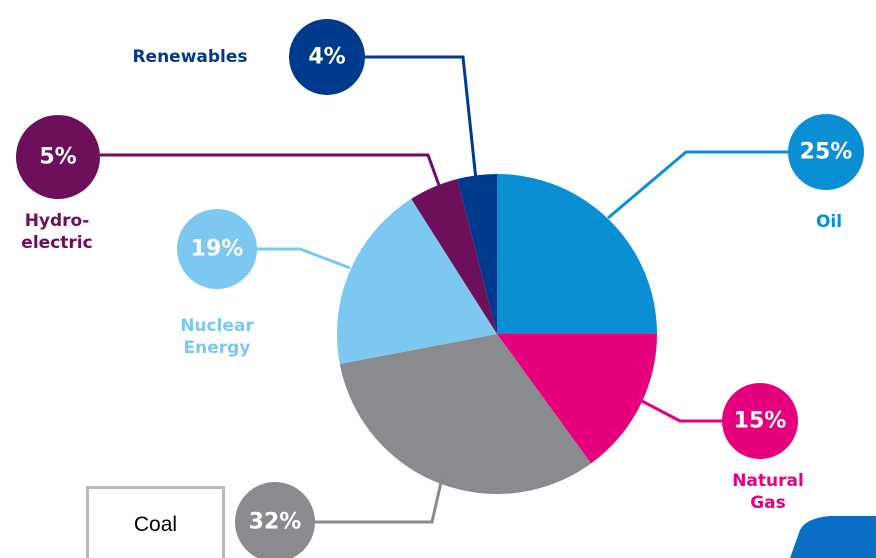 This screenshot has width=876, height=558. I want to click on coal-box: Coal, so click(155, 522).